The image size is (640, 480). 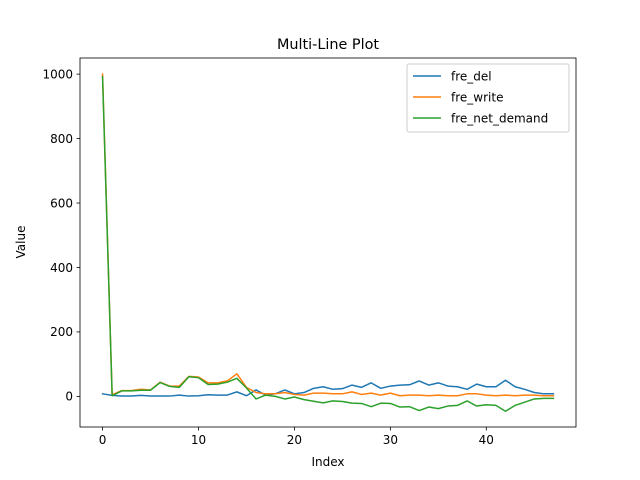 I want to click on y-axis-label: Value, so click(x=21, y=242).